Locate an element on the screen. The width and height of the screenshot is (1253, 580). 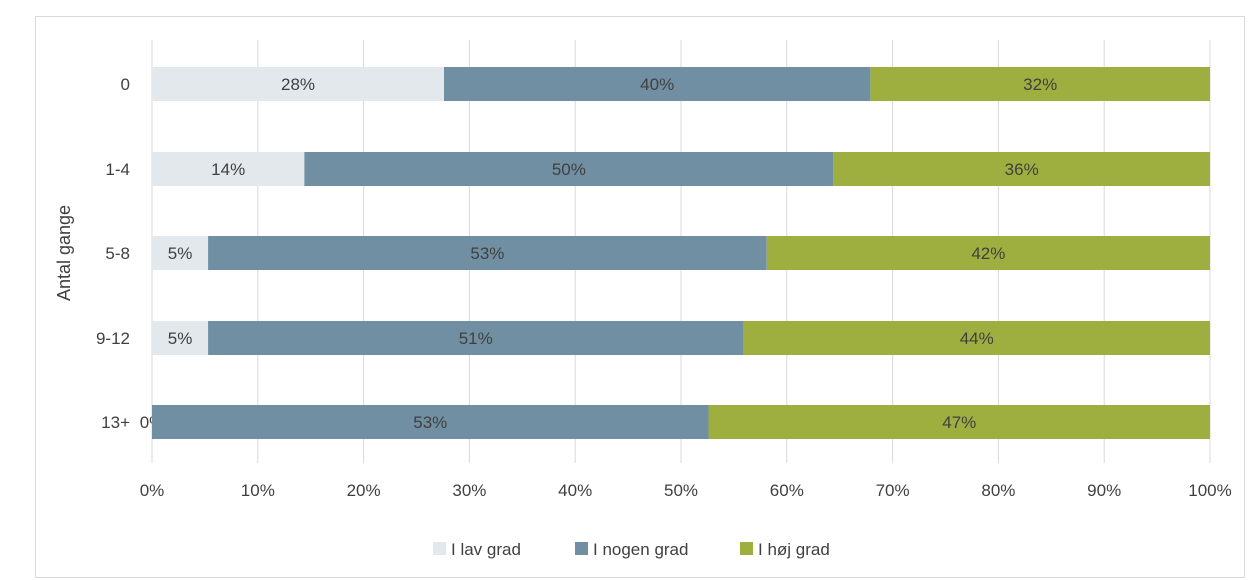
data-label: 47% is located at coordinates (959, 422).